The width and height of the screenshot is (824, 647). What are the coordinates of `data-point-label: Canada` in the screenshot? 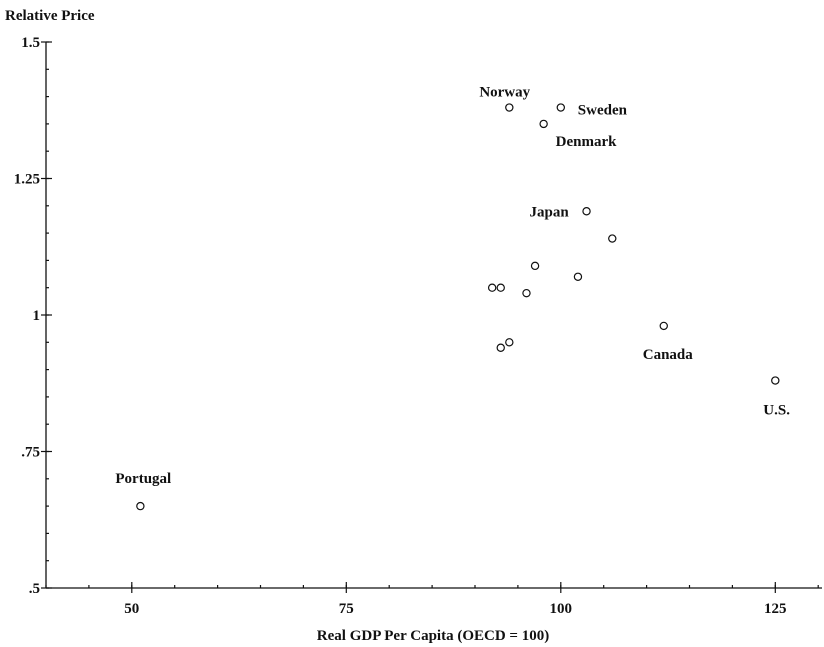 It's located at (668, 355).